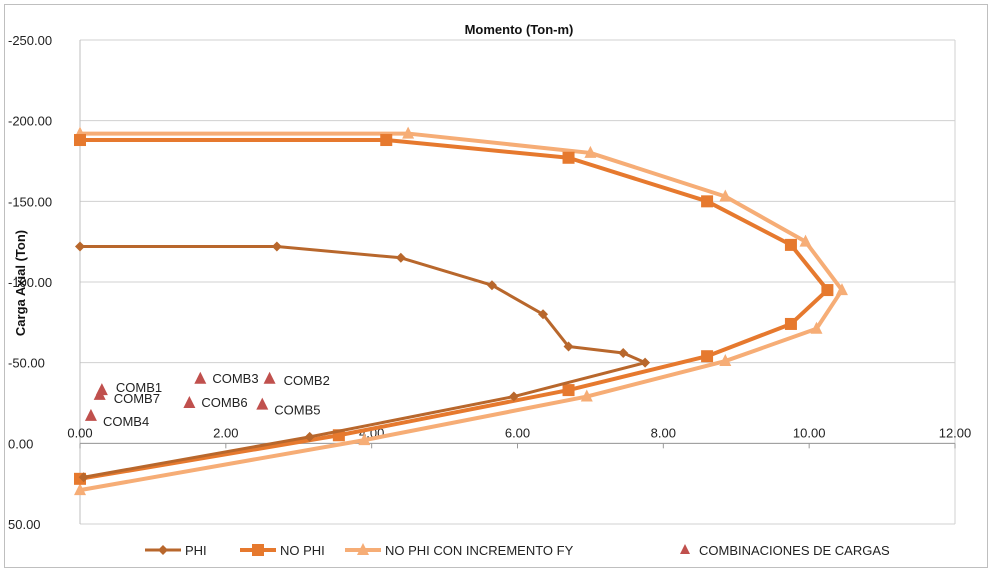 This screenshot has width=994, height=573. I want to click on legend-label: NO PHI, so click(302, 550).